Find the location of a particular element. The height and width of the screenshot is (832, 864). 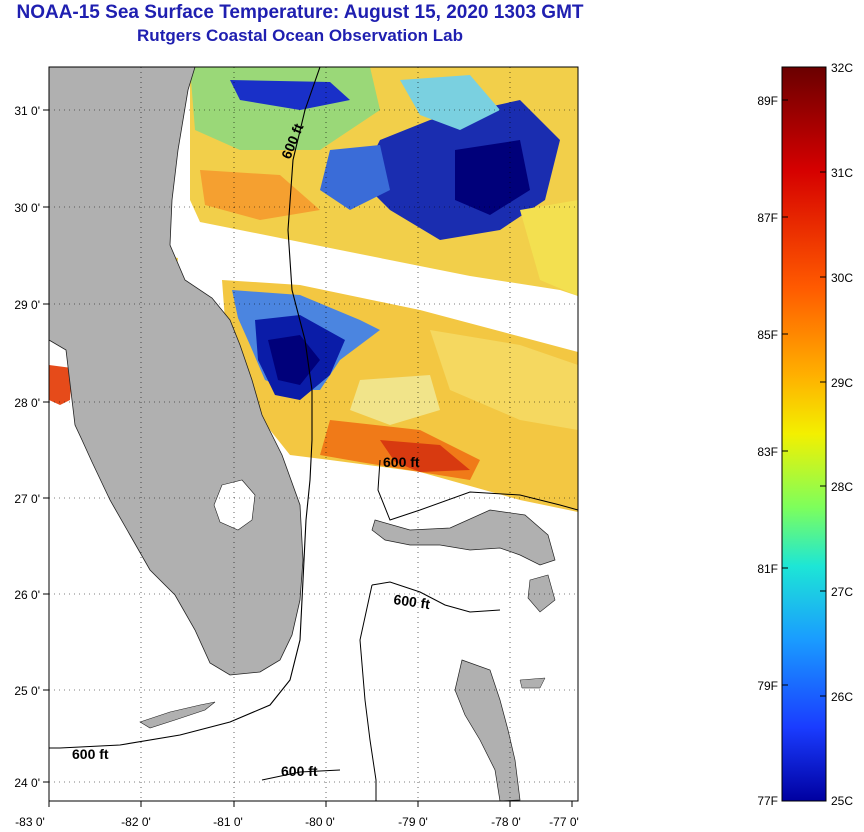

lat-label-26: 26 0' is located at coordinates (27, 595).